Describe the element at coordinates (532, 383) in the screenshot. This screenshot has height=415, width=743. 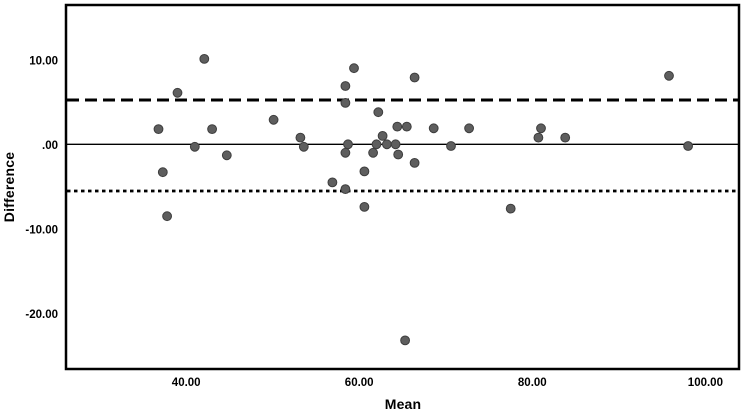
I see `x-tick-label: 80.00` at that location.